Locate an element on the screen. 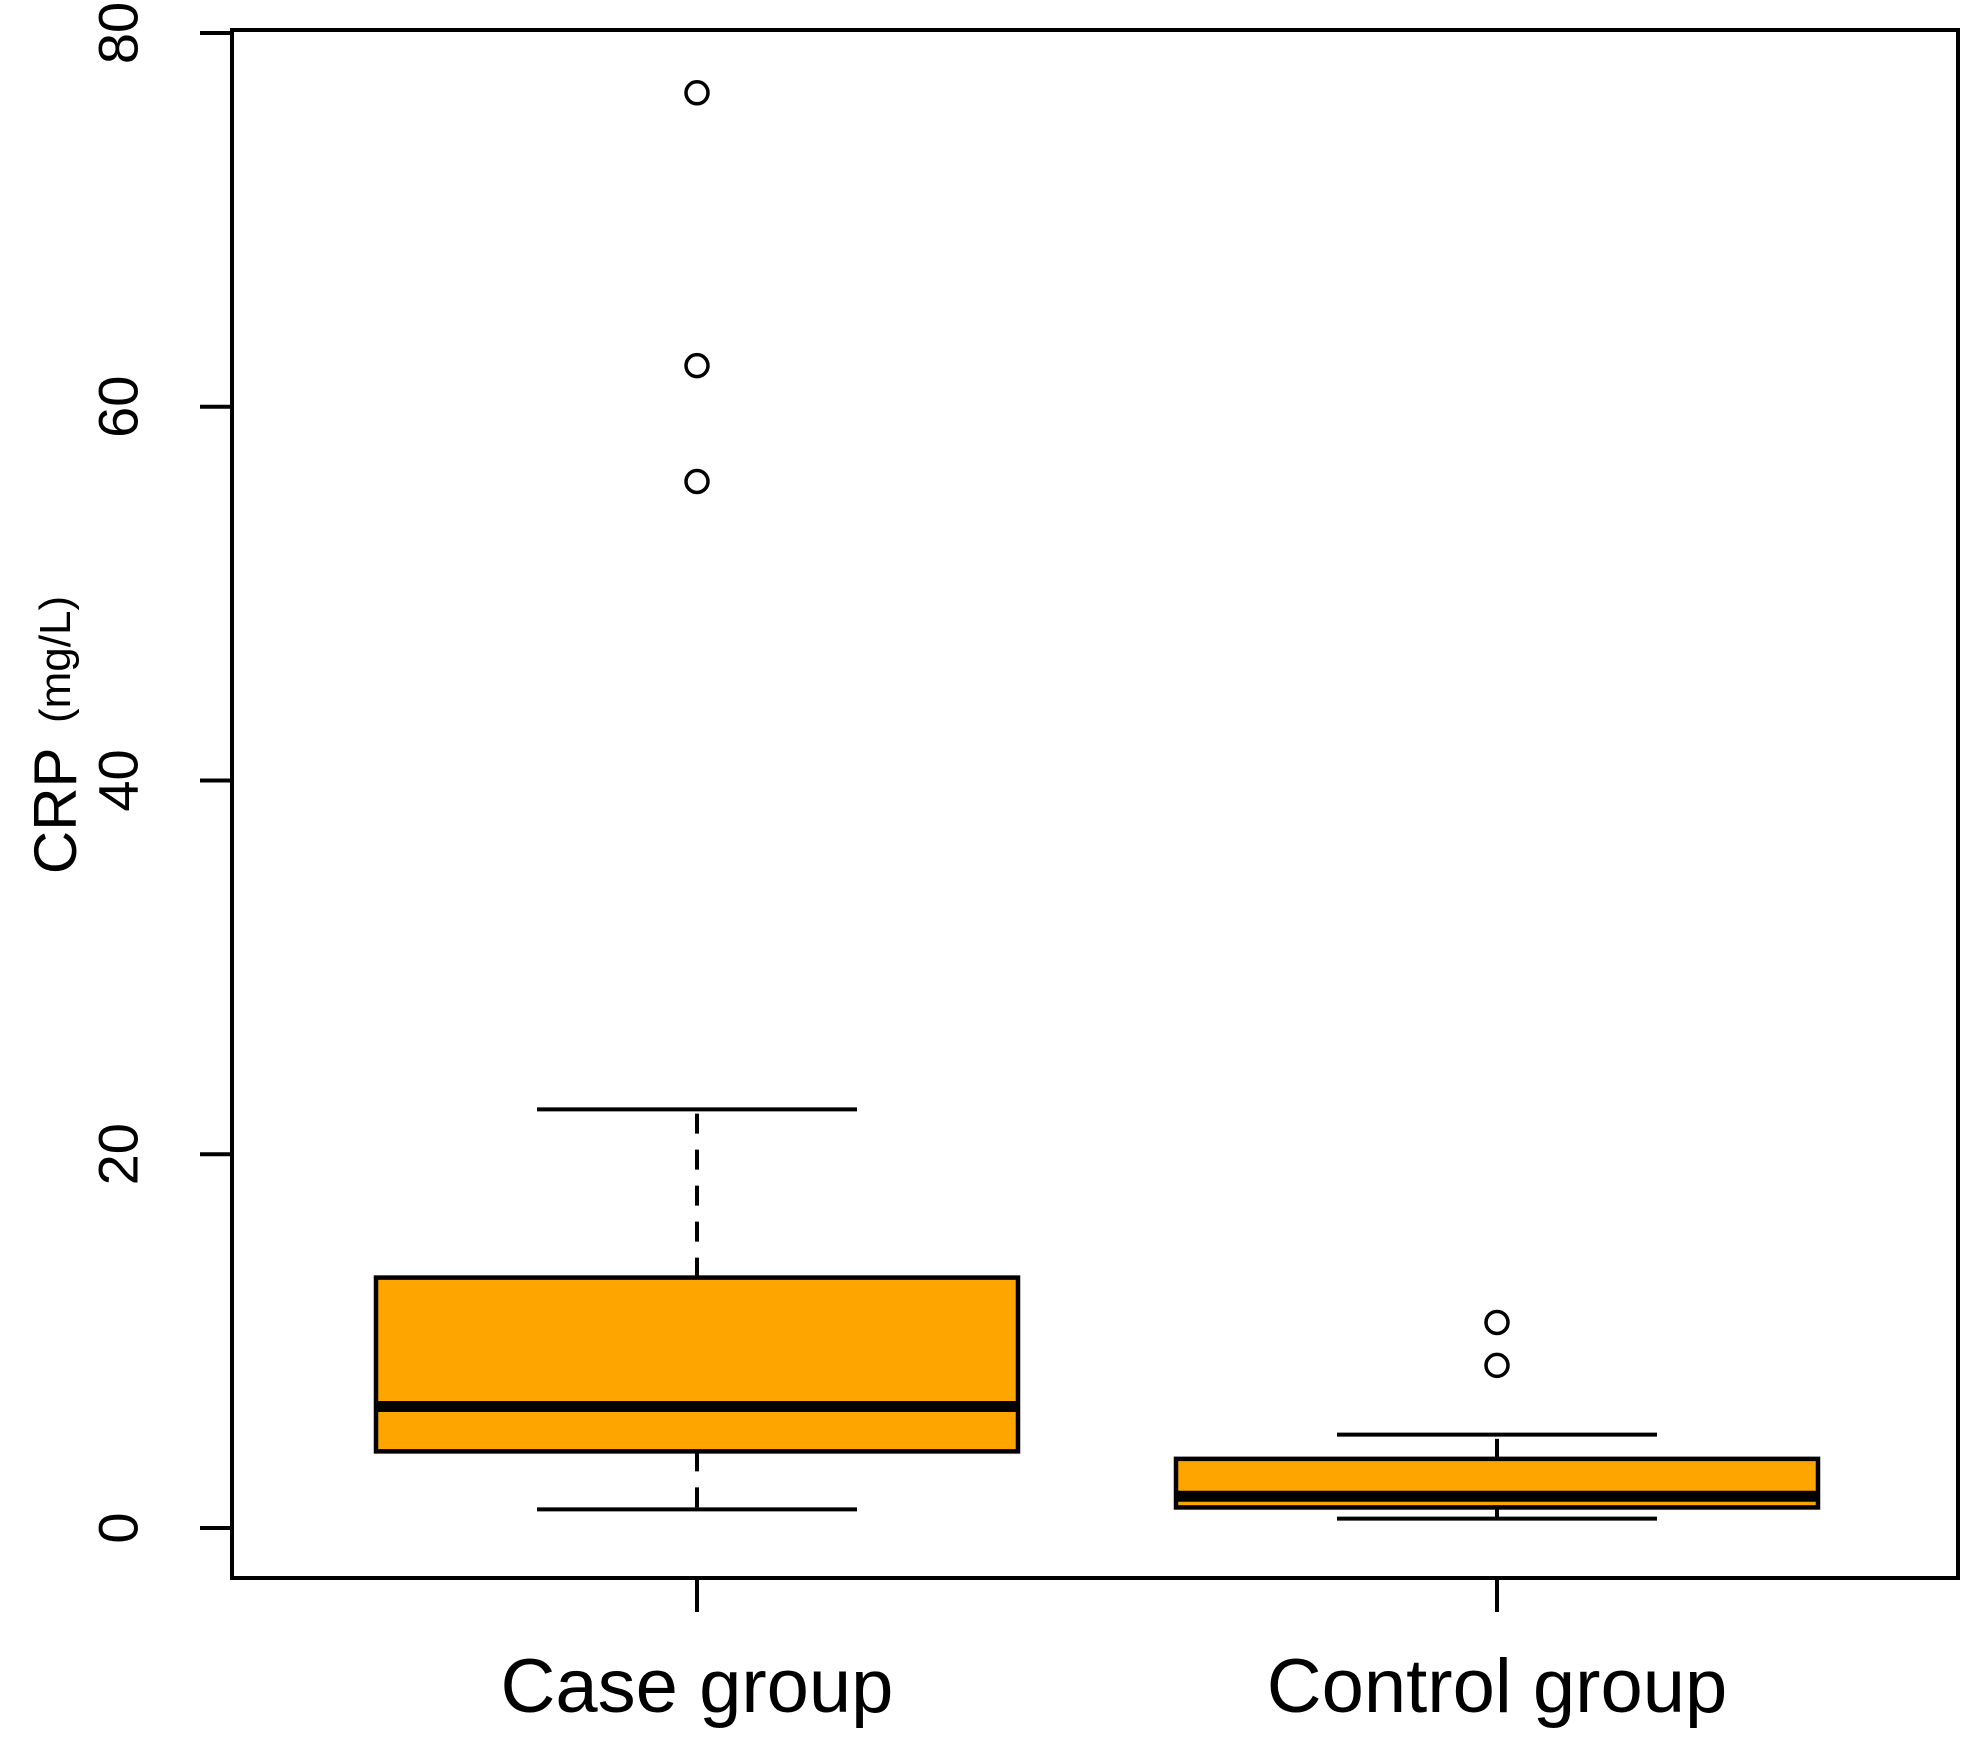 Image resolution: width=1970 pixels, height=1744 pixels. y-tick-label-20: 20 is located at coordinates (118, 1154).